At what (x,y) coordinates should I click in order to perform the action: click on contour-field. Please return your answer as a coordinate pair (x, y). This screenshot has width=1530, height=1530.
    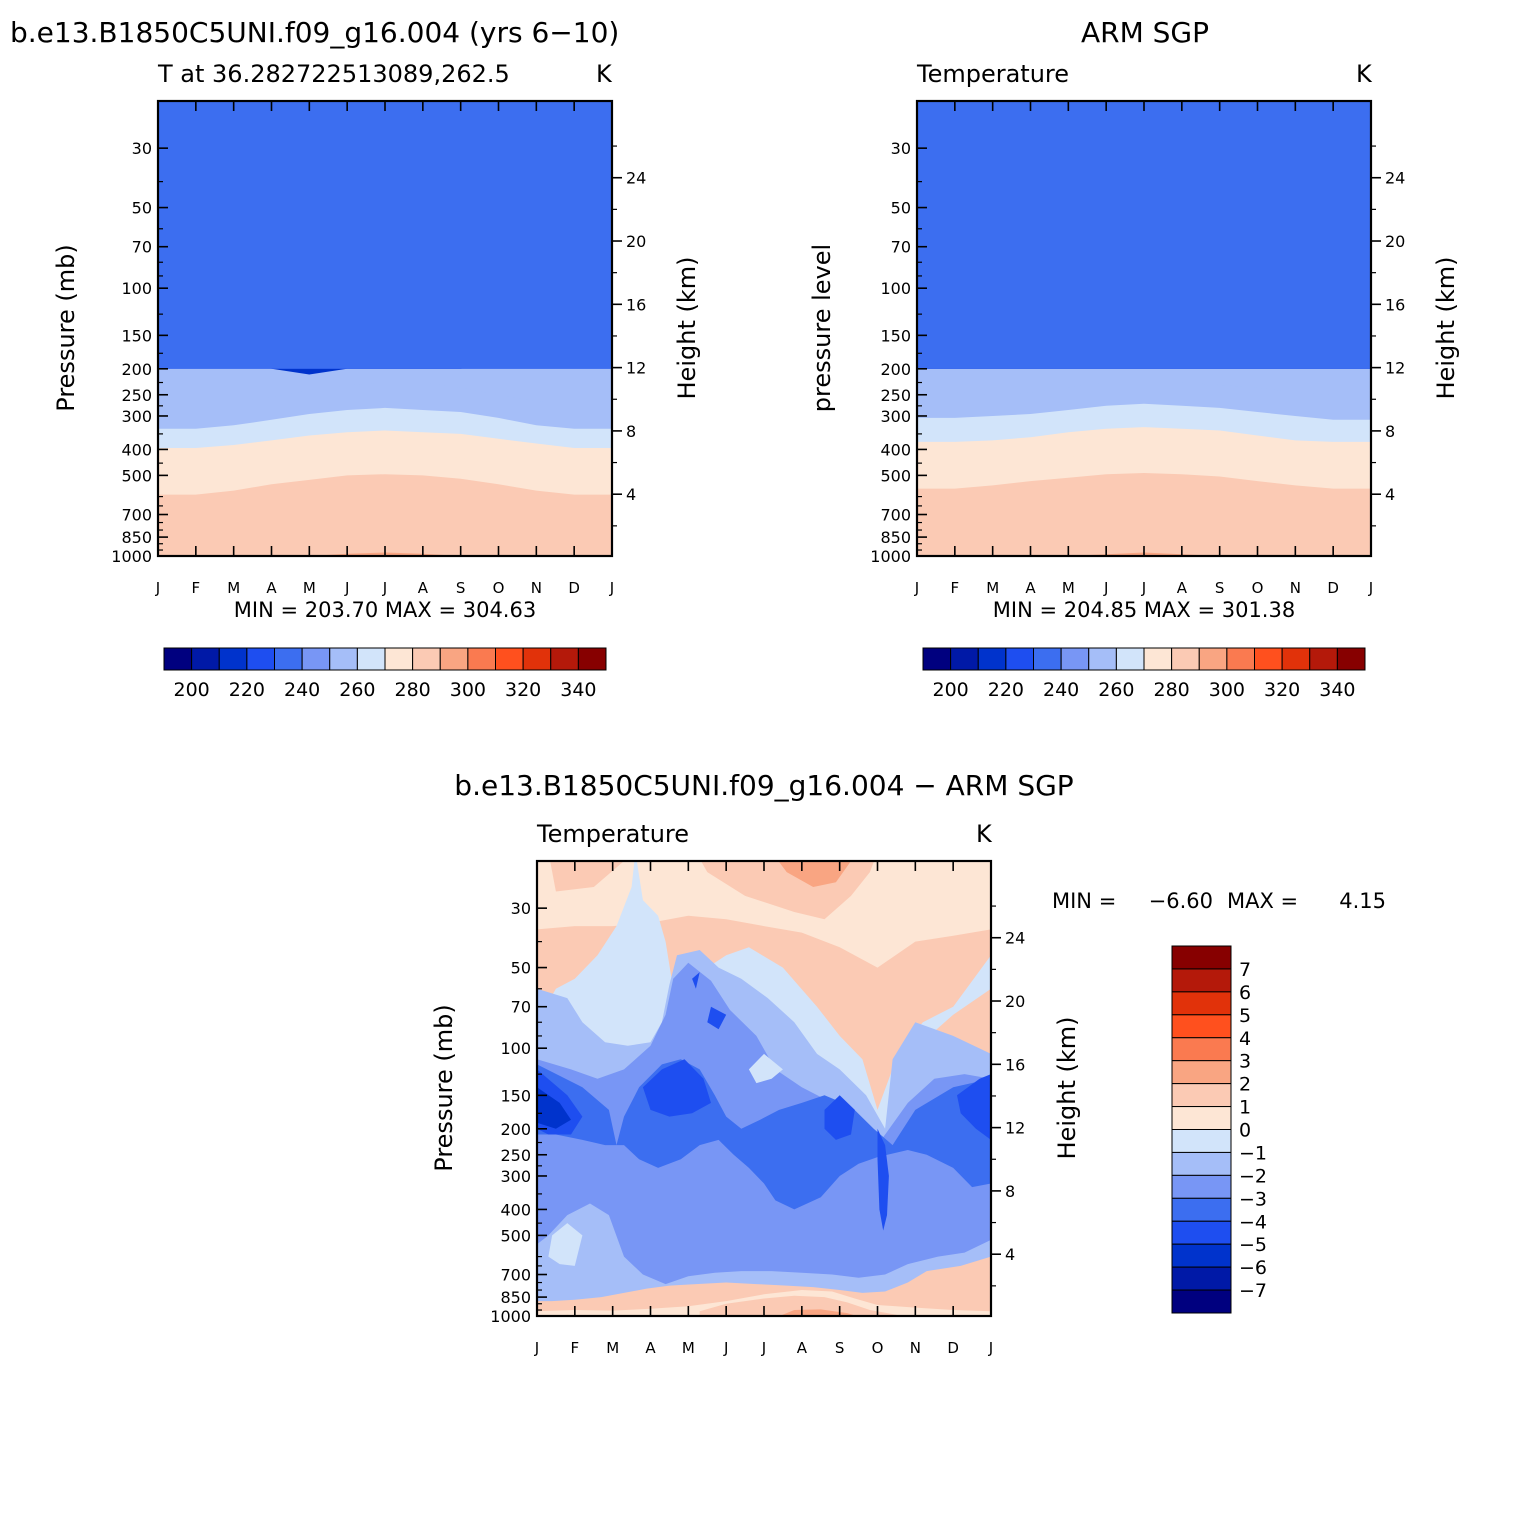
    Looking at the image, I should click on (385, 328).